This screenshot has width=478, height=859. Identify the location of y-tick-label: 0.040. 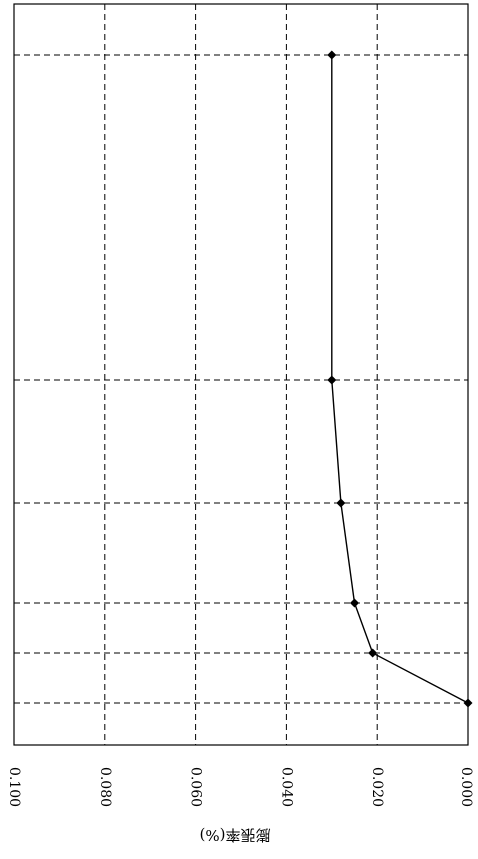
(286, 787).